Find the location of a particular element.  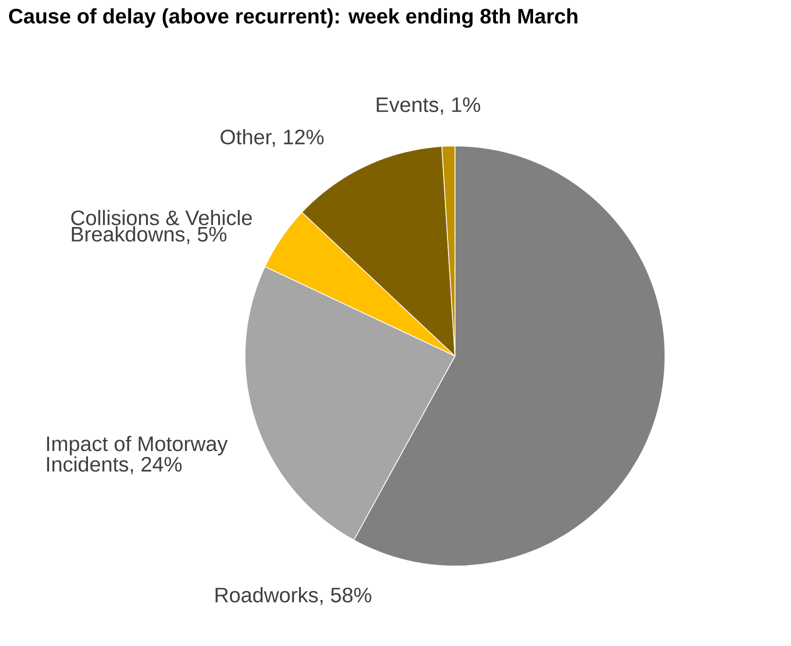

slice-label: Roadworks, 58% is located at coordinates (294, 596).